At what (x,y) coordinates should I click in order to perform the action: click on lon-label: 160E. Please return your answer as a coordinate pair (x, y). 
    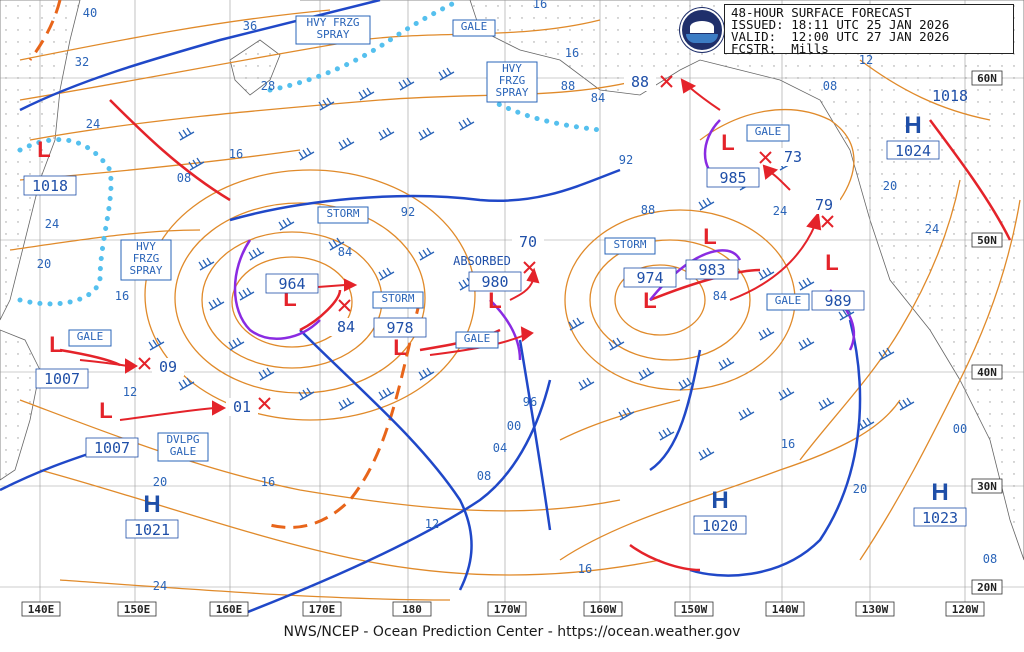
    Looking at the image, I should click on (229, 609).